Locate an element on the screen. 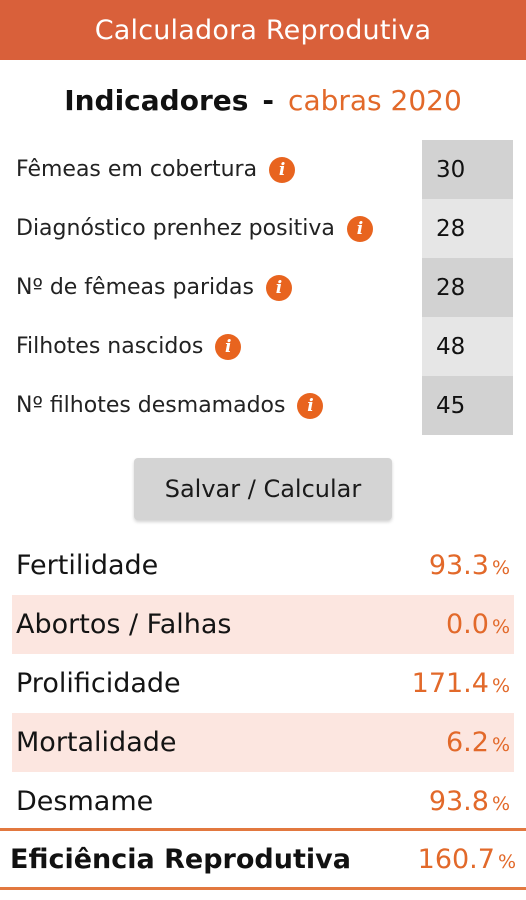 The width and height of the screenshot is (526, 900). result-row-prolificidade: Prolificidade 171.4% is located at coordinates (263, 683).